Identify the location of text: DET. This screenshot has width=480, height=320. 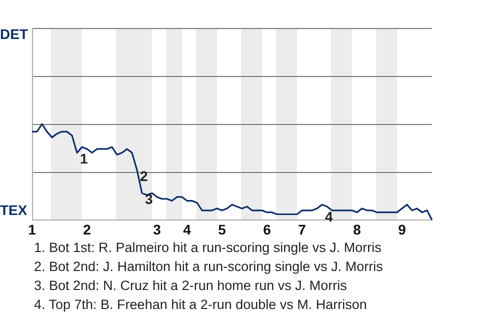
(14, 34).